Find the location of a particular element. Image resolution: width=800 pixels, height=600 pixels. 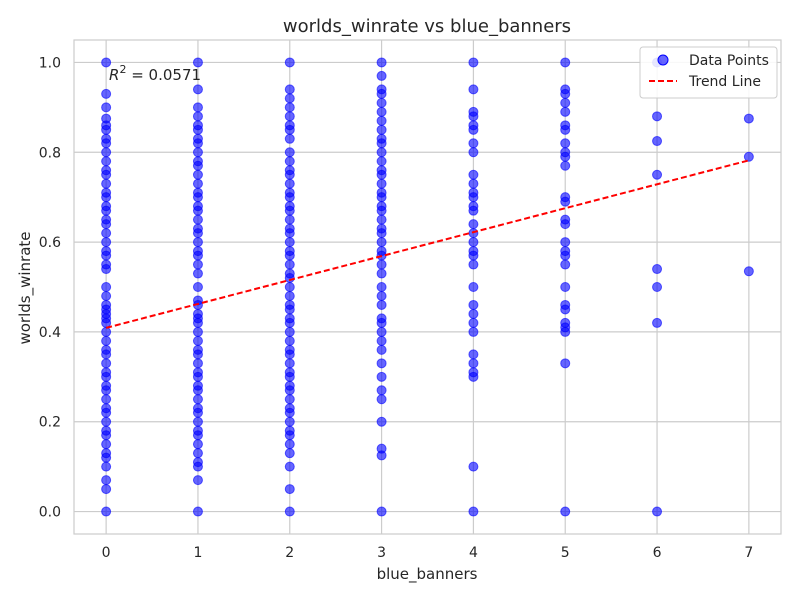

legend-marker-data-points is located at coordinates (663, 60).